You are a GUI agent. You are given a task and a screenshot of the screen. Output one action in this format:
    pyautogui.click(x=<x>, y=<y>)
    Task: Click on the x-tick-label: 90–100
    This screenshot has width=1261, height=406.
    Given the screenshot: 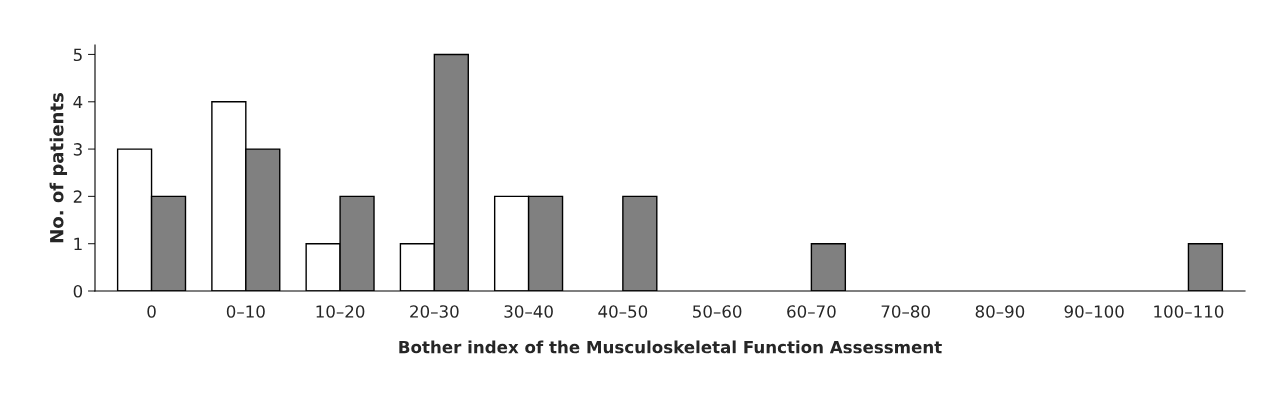 What is the action you would take?
    pyautogui.click(x=1094, y=311)
    